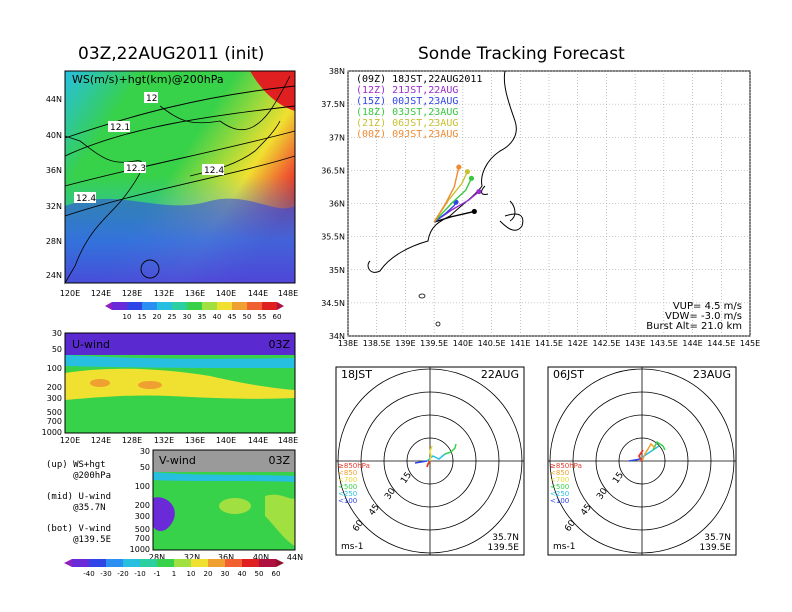  I want to click on v-field-neg, so click(164, 514).